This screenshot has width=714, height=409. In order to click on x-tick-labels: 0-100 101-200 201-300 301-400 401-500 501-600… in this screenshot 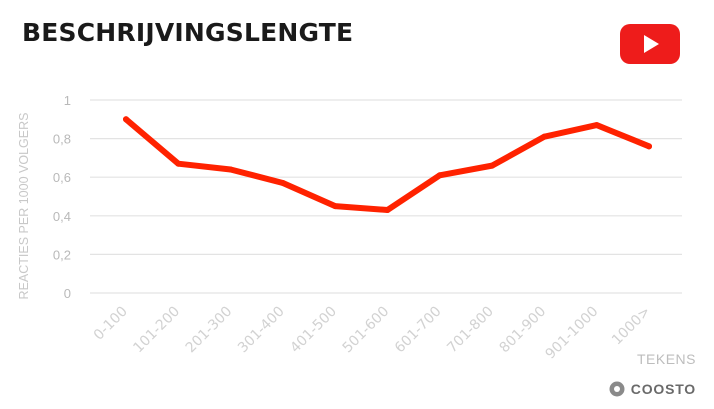, I will do `click(372, 333)`.